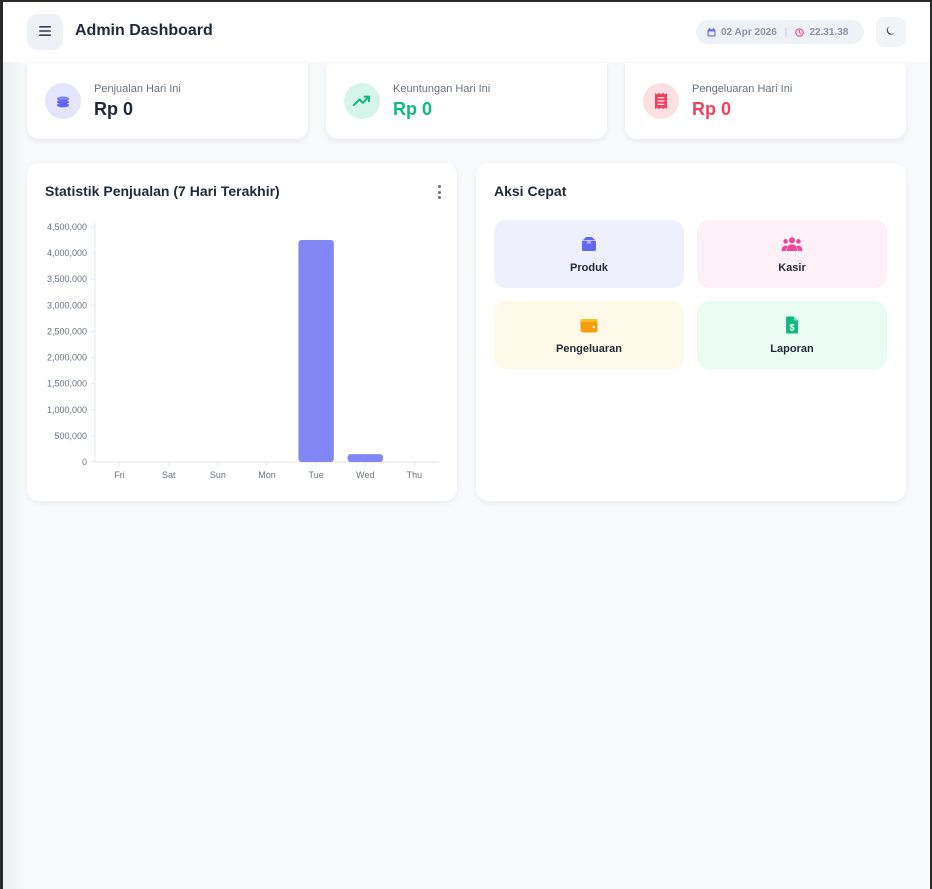  Describe the element at coordinates (829, 32) in the screenshot. I see `current-time: 22.31.38` at that location.